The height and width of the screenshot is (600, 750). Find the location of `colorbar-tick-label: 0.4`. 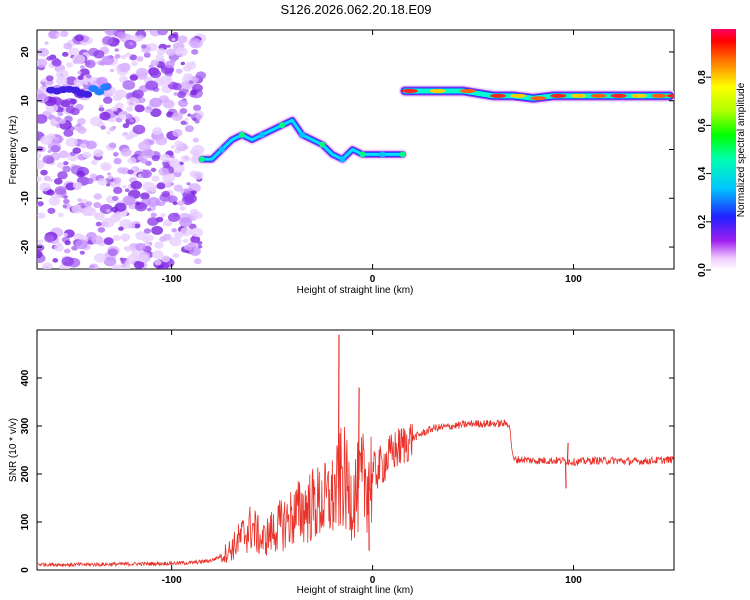

colorbar-tick-label: 0.4 is located at coordinates (702, 173).